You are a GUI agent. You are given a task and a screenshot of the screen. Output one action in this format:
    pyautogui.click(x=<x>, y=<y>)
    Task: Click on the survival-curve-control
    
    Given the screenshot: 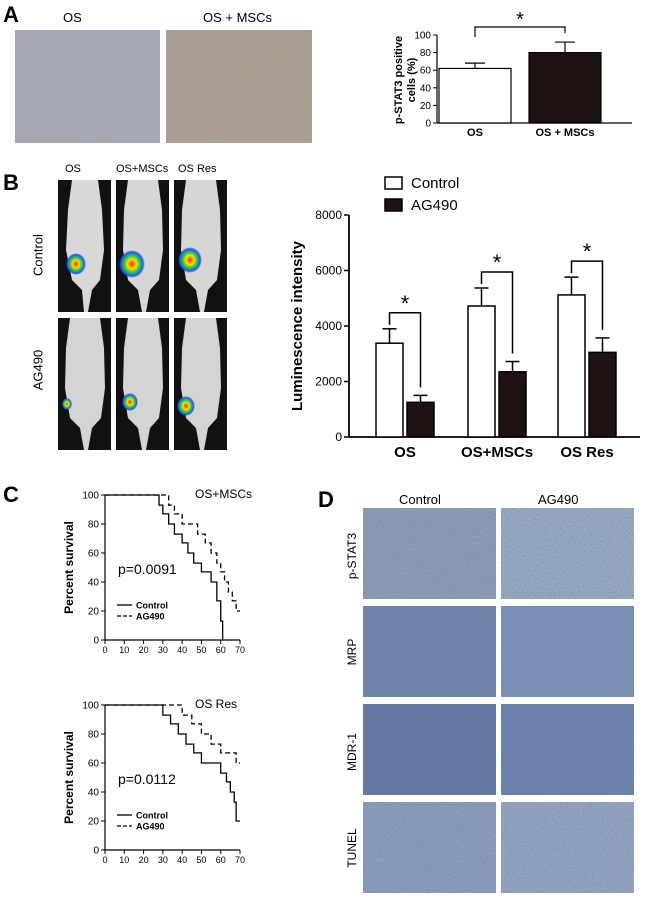 What is the action you would take?
    pyautogui.click(x=164, y=567)
    